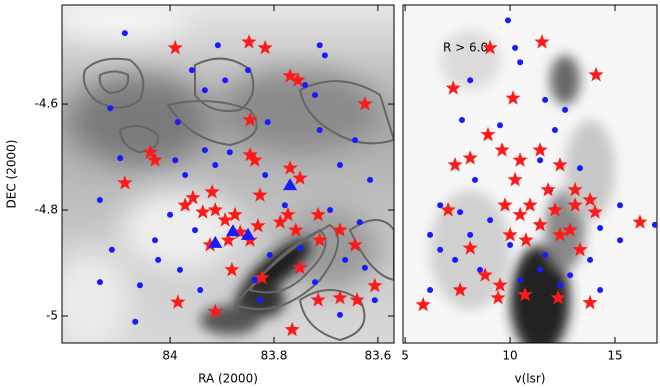 This screenshot has height=388, width=660. What do you see at coordinates (169, 356) in the screenshot?
I see `x-tick-label: 84` at bounding box center [169, 356].